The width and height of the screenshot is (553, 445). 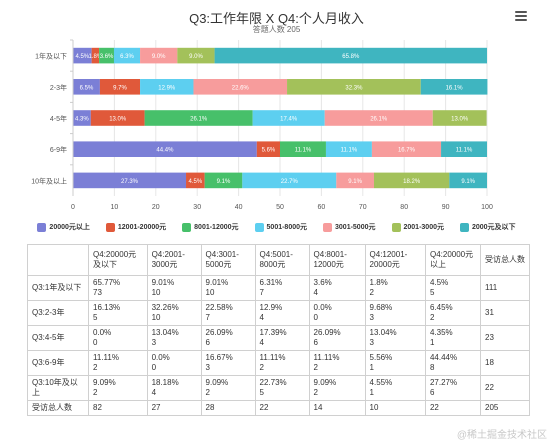 What do you see at coordinates (487, 207) in the screenshot?
I see `x-tick-label: 100` at bounding box center [487, 207].